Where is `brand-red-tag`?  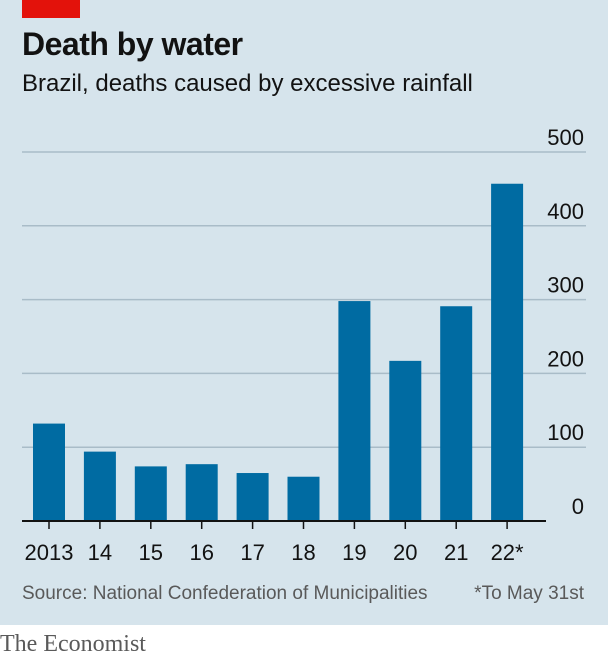 brand-red-tag is located at coordinates (51, 9).